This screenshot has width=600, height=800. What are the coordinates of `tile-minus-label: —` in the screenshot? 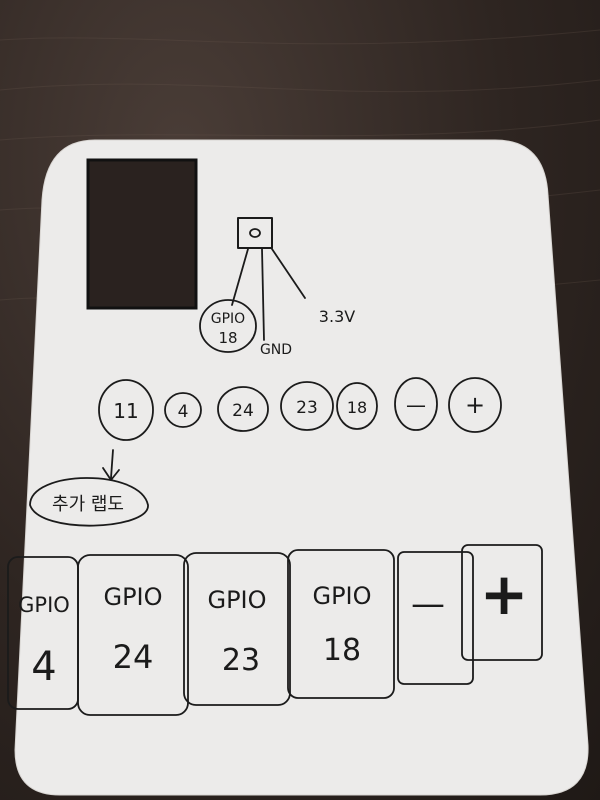 It's located at (428, 604).